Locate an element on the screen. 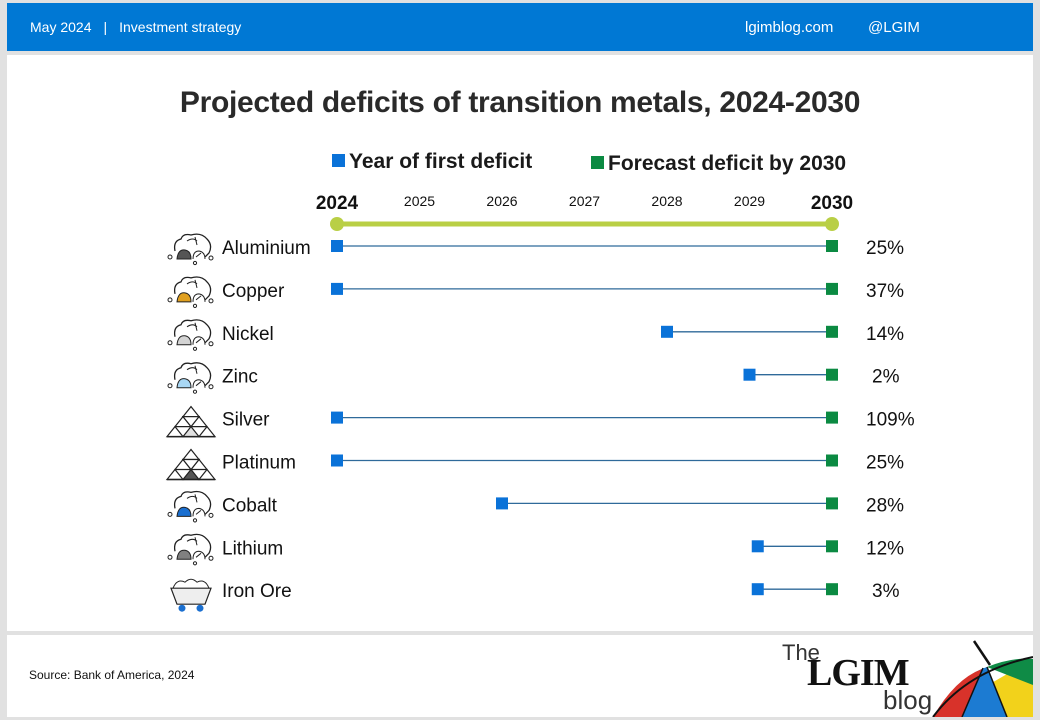 The image size is (1040, 720). legend-label: Year of first deficit is located at coordinates (441, 161).